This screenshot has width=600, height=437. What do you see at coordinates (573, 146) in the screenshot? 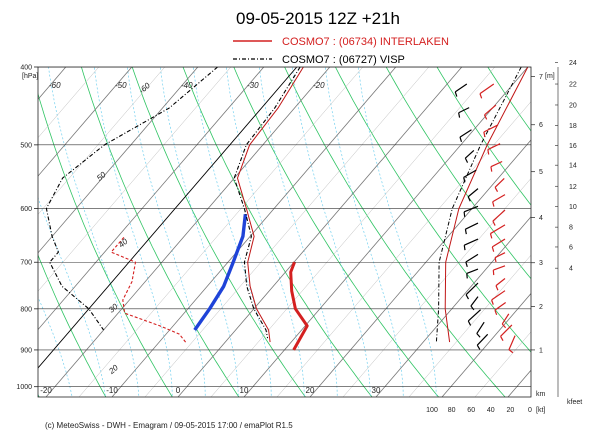
I see `height-kfeet-tick-label: 16` at bounding box center [573, 146].